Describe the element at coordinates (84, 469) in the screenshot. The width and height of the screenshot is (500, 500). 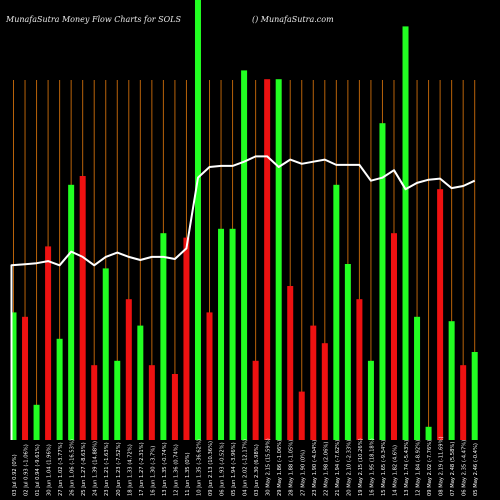
I see `x-tick-label: 25 Jun 1.27 (-8.63%)` at that location.